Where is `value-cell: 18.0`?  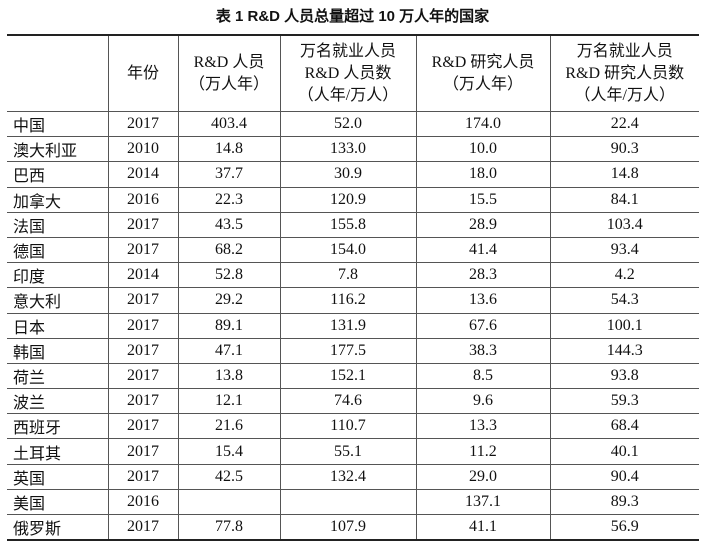
value-cell: 18.0 is located at coordinates (483, 174).